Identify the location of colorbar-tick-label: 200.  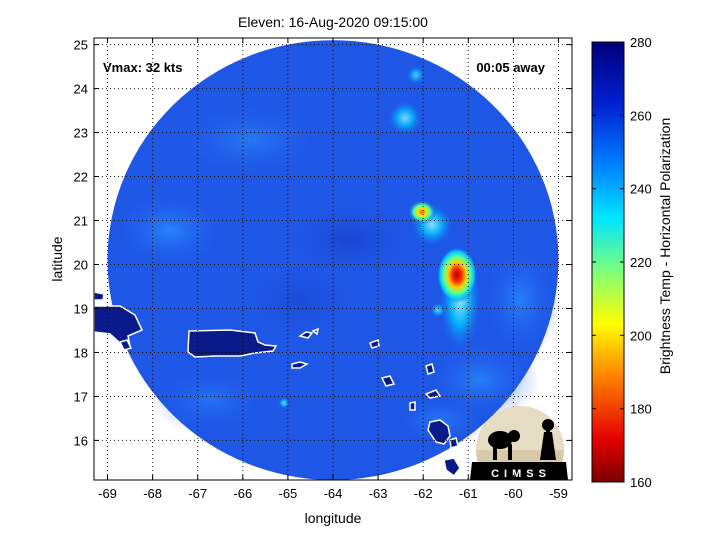
(641, 335).